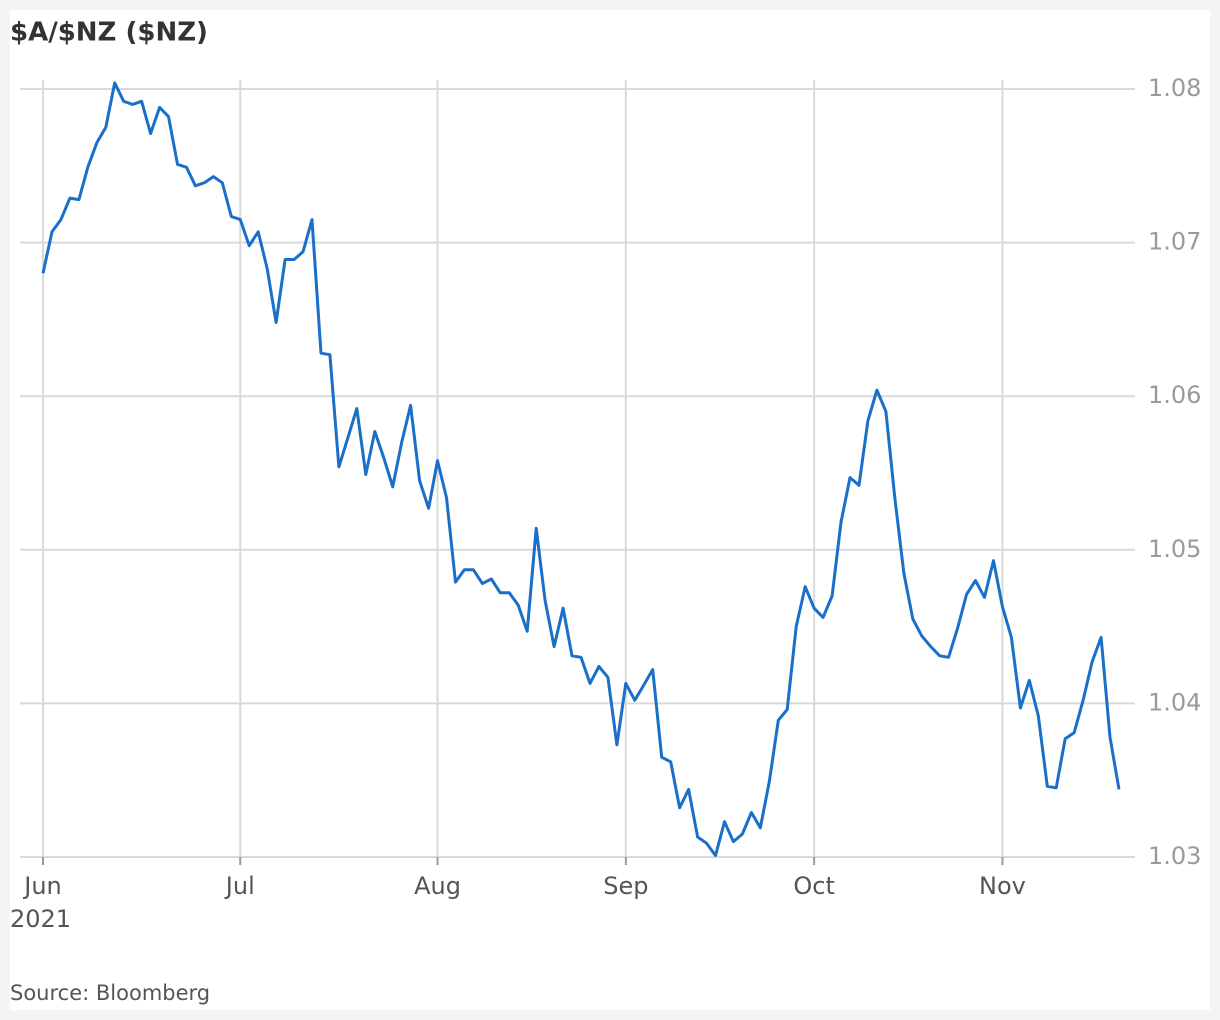  I want to click on year-label: 2021, so click(40, 919).